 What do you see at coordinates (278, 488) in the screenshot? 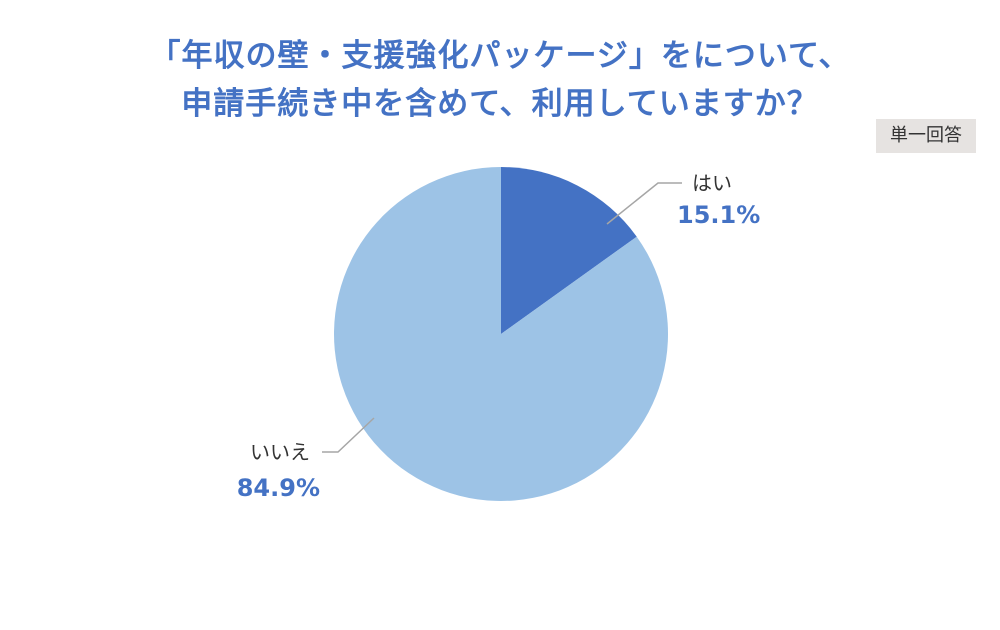
I see `slice-value-no: 84.9%` at bounding box center [278, 488].